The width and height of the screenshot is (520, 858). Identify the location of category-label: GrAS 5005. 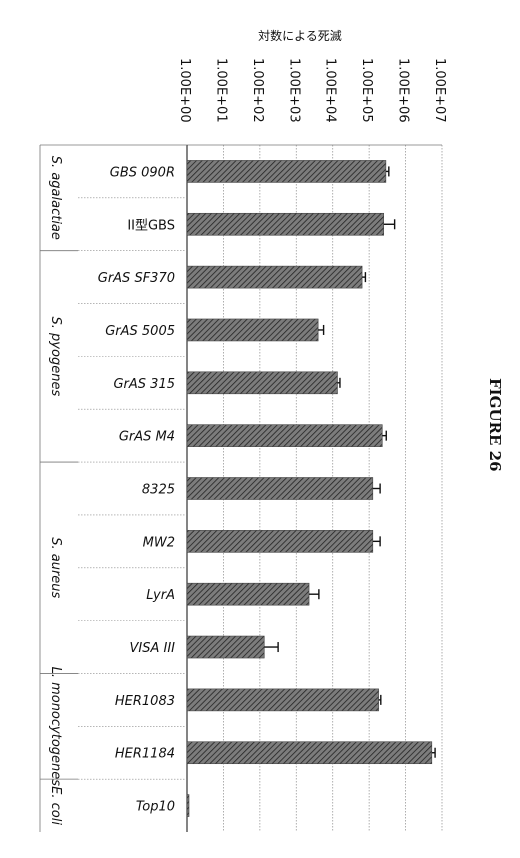
(140, 331).